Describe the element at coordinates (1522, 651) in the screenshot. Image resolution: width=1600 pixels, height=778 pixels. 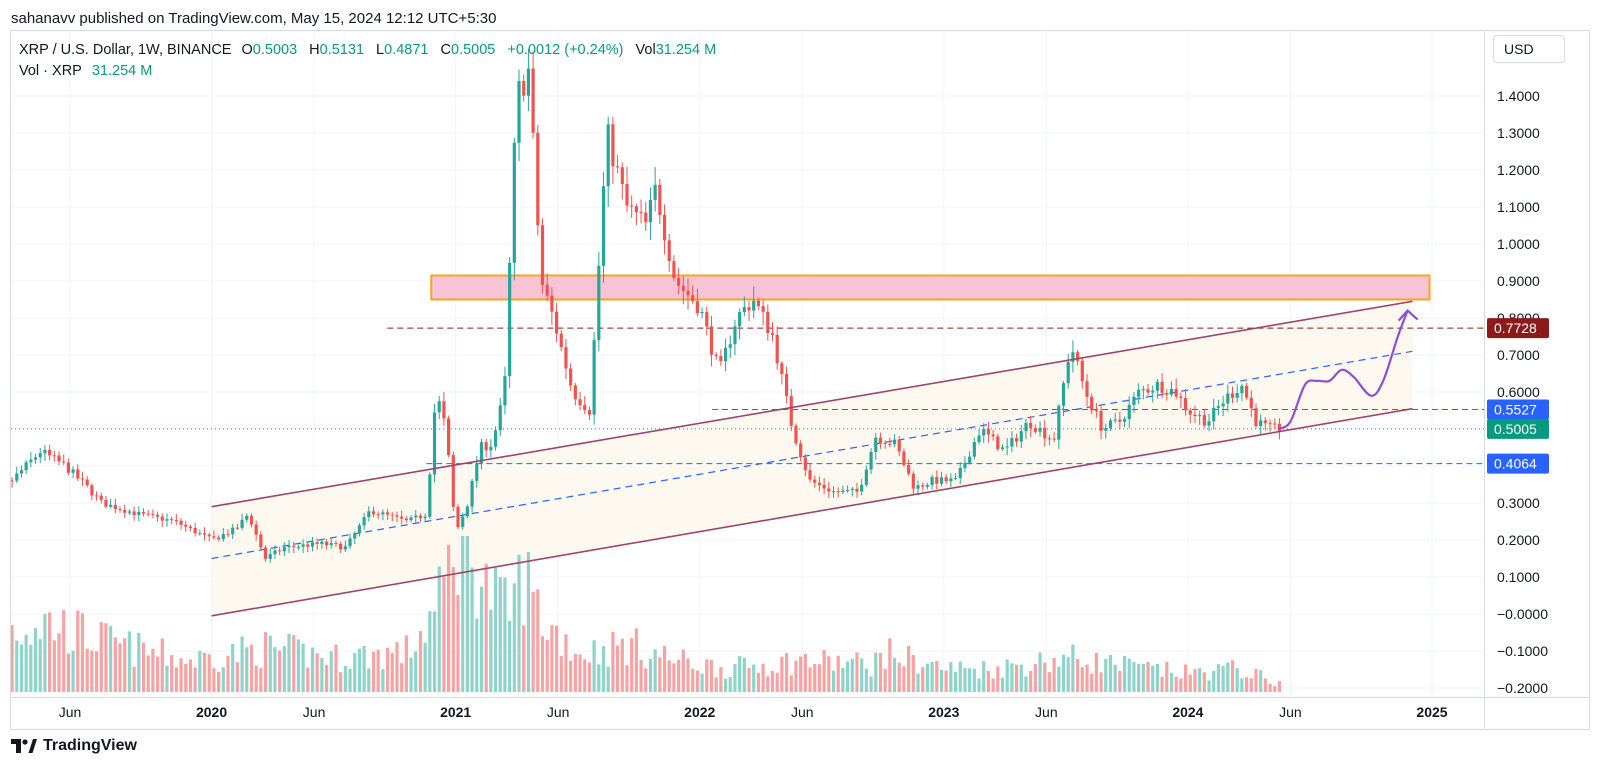
I see `y-tick-label: −0.1000` at that location.